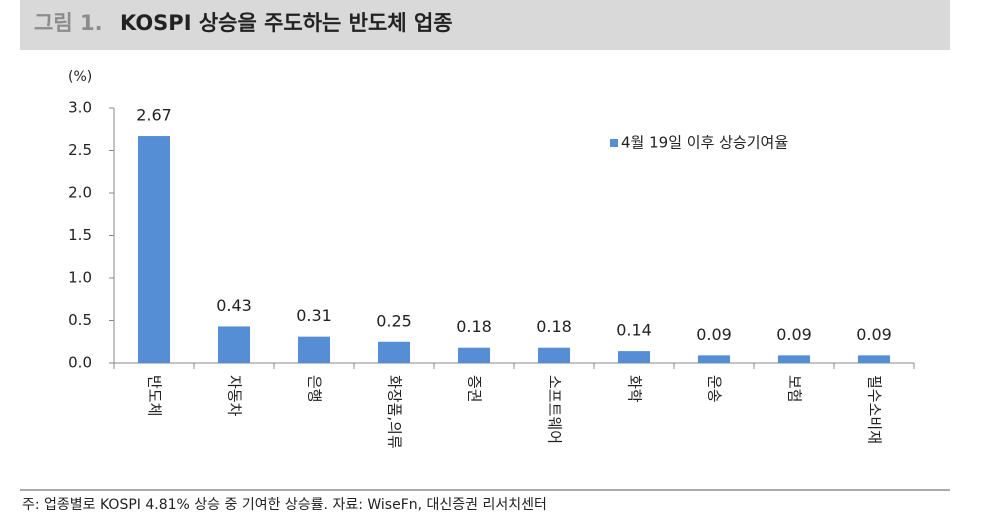 The width and height of the screenshot is (999, 529). What do you see at coordinates (875, 409) in the screenshot?
I see `x-tick-label: 필수소비재` at bounding box center [875, 409].